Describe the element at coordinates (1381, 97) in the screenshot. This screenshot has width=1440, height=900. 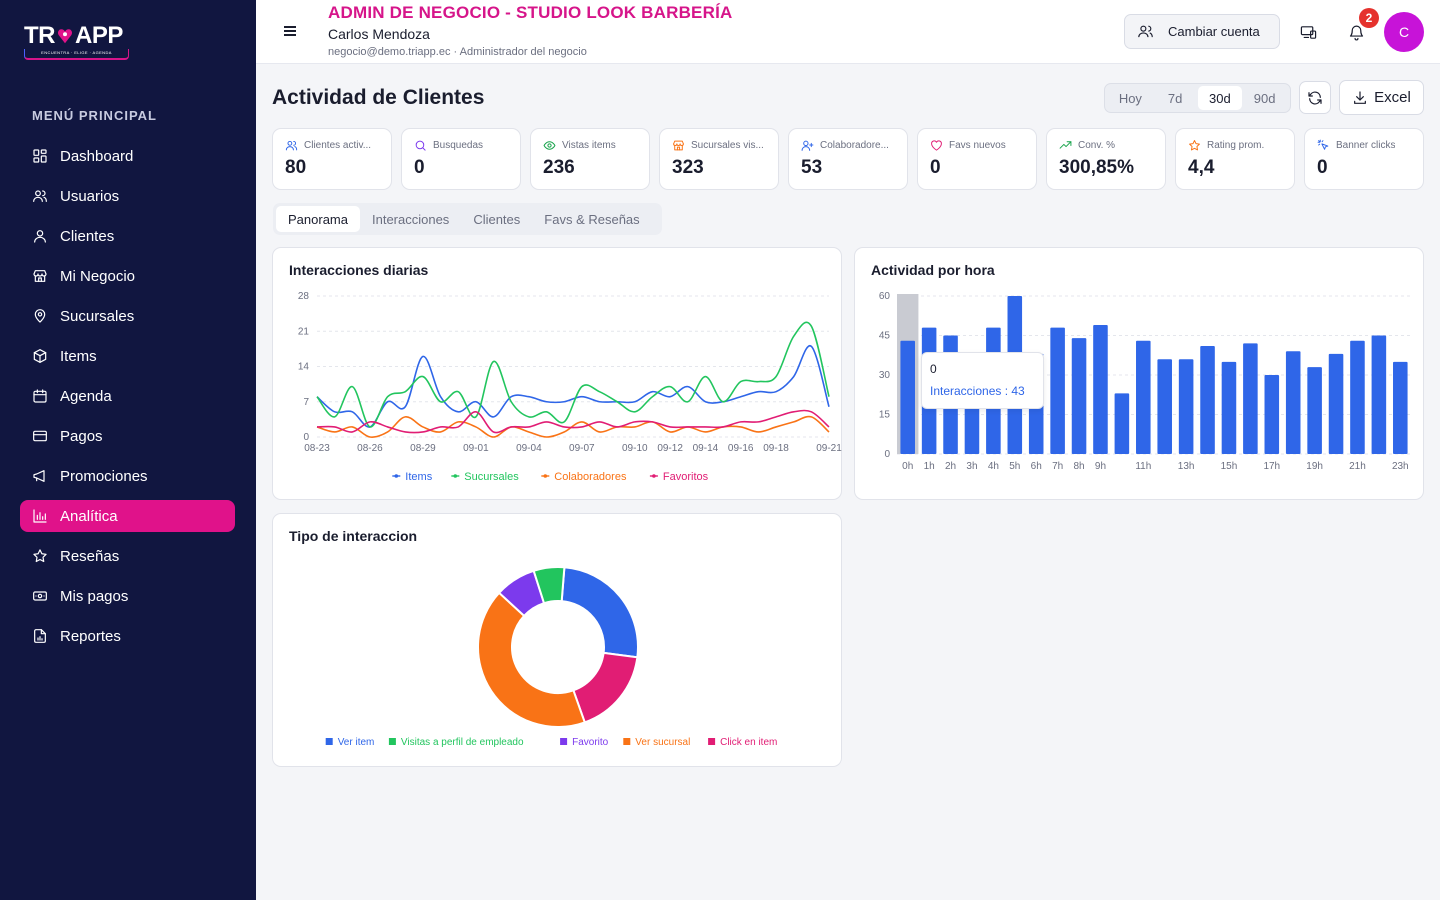
I see `export-excel-button: Excel` at that location.